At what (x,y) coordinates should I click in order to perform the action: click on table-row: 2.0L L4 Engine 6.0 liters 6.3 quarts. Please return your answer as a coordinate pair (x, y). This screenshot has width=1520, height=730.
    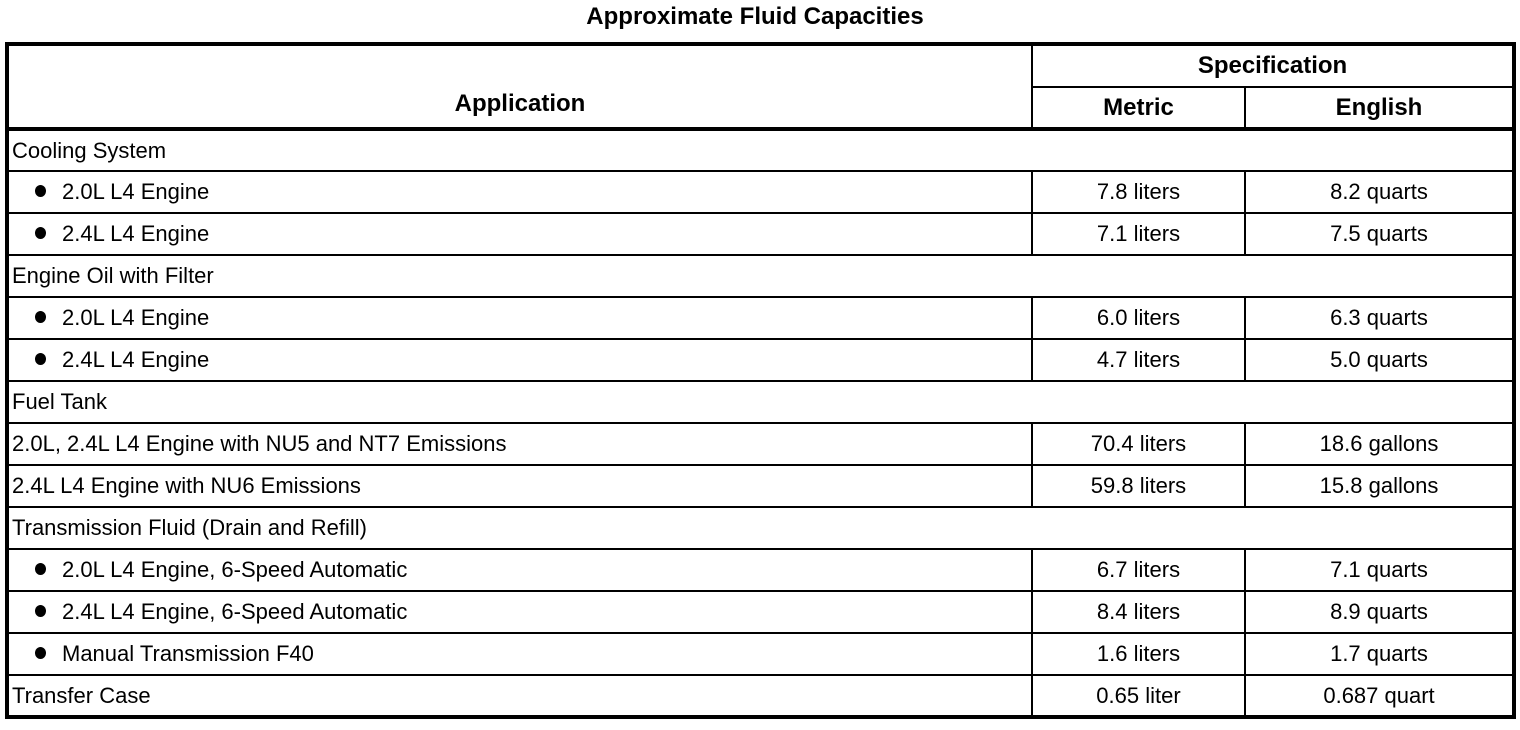
    Looking at the image, I should click on (760, 318).